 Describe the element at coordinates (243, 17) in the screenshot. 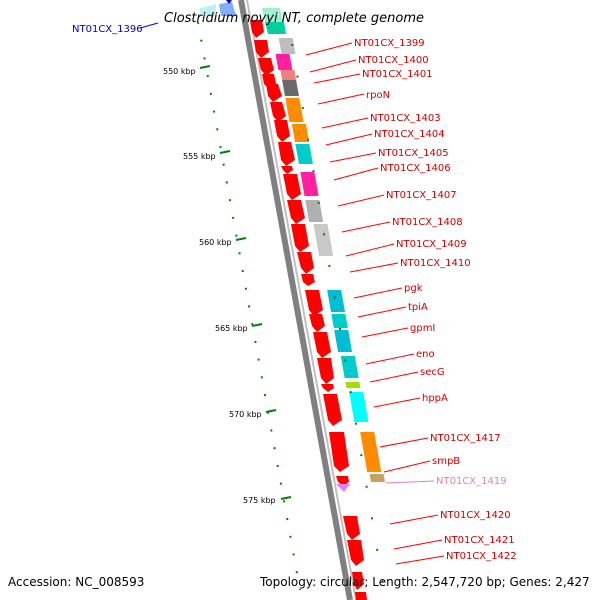

I see `top-features` at that location.